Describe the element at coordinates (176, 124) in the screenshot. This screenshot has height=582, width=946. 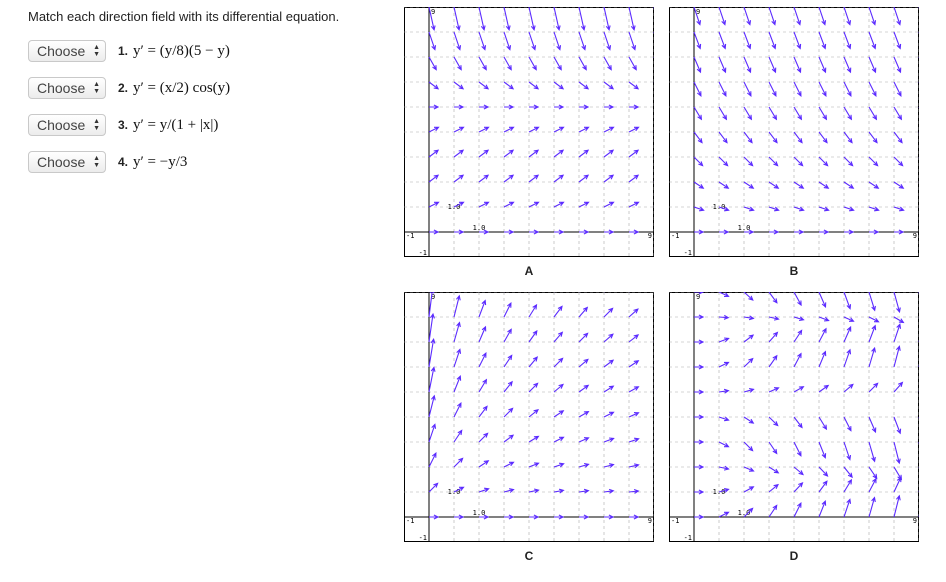
I see `equation-text: y′ = y/(1 + |x|)` at that location.